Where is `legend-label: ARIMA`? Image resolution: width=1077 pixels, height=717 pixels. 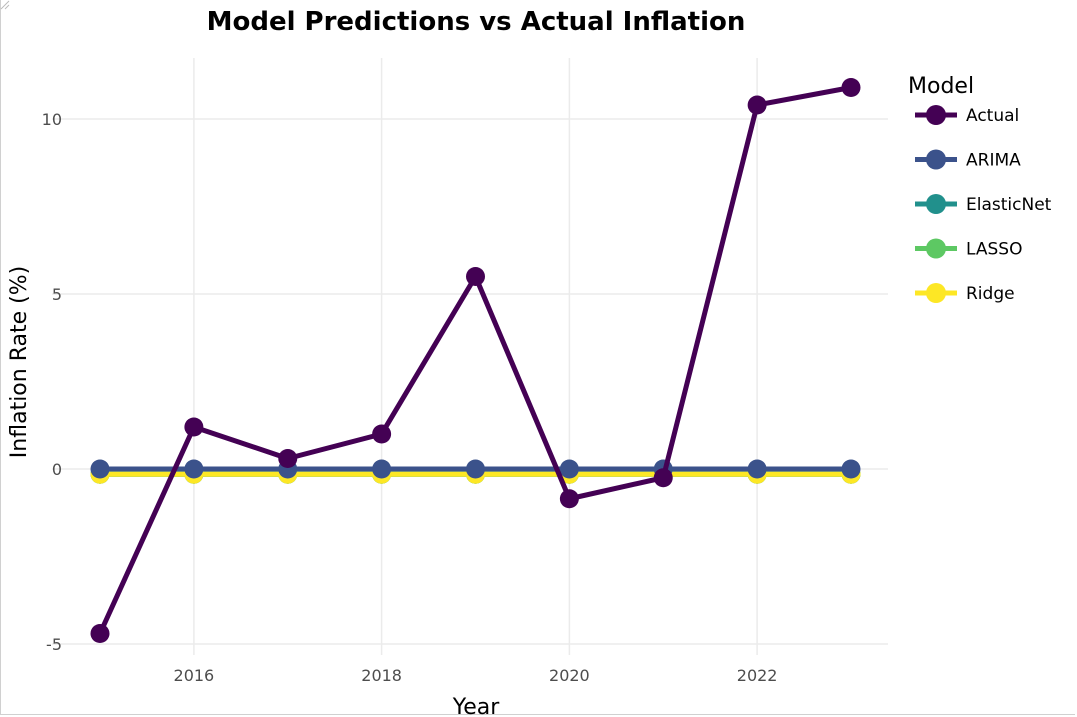 legend-label: ARIMA is located at coordinates (993, 161).